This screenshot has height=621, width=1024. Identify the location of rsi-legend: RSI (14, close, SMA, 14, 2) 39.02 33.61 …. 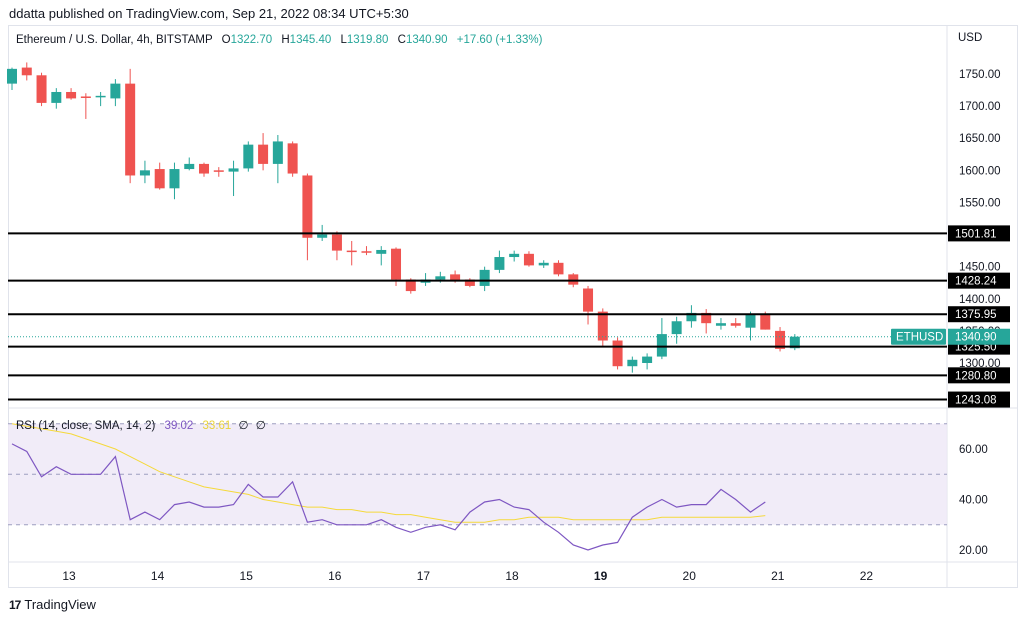
(141, 425).